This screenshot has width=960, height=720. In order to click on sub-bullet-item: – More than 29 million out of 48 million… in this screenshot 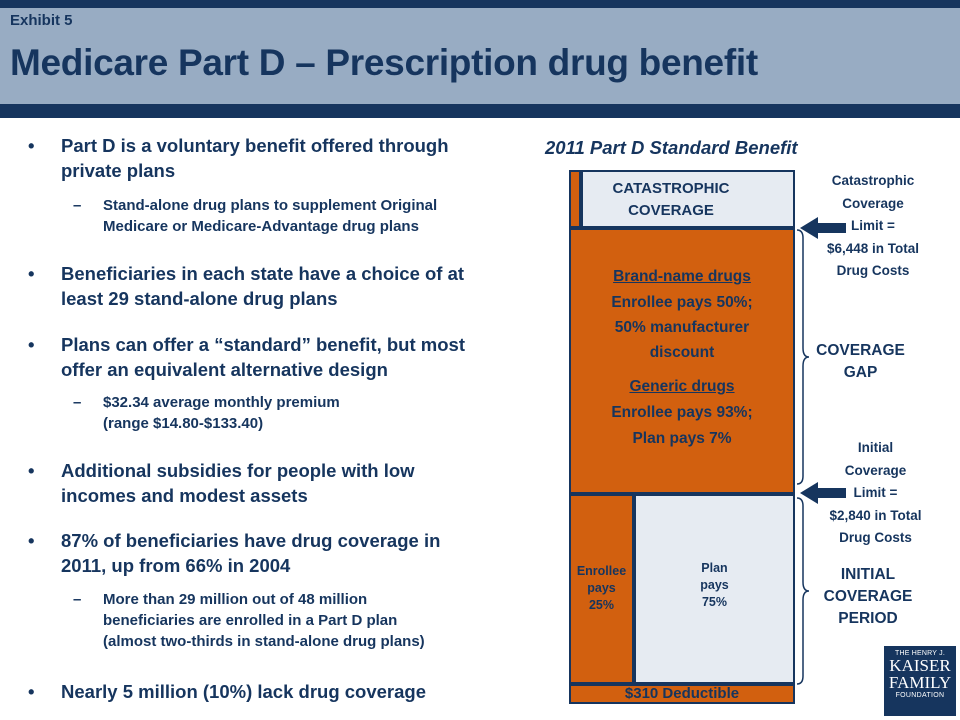, I will do `click(249, 620)`.